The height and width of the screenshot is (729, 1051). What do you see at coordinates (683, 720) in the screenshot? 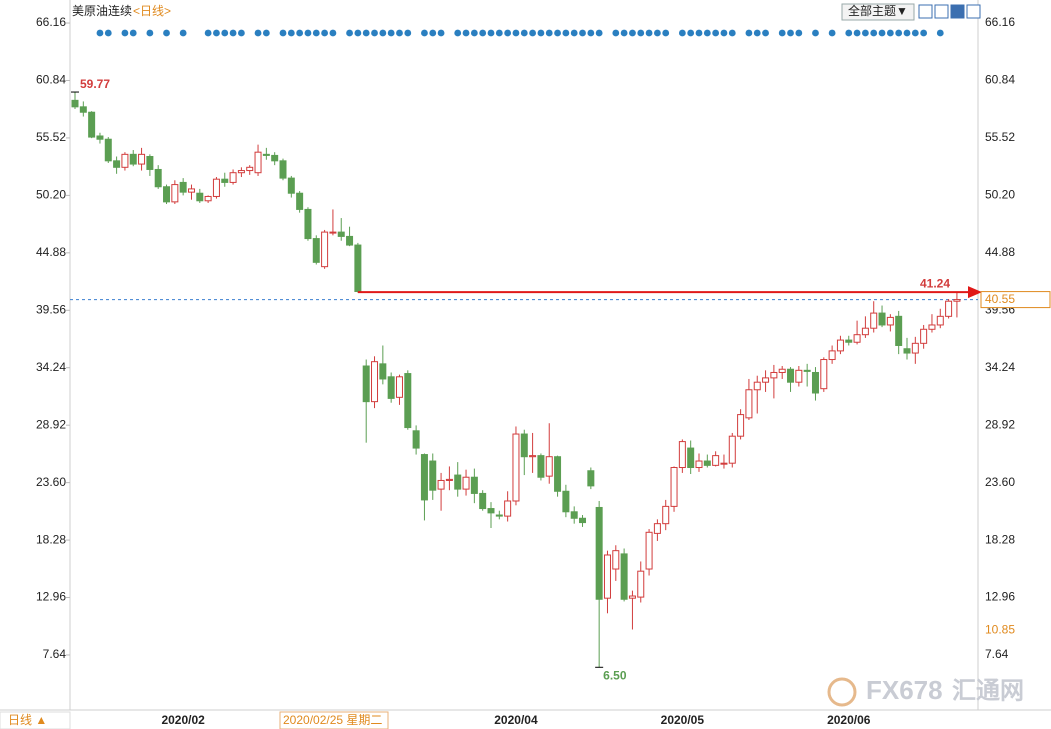
I see `x-tick-label: 2020/05` at bounding box center [683, 720].